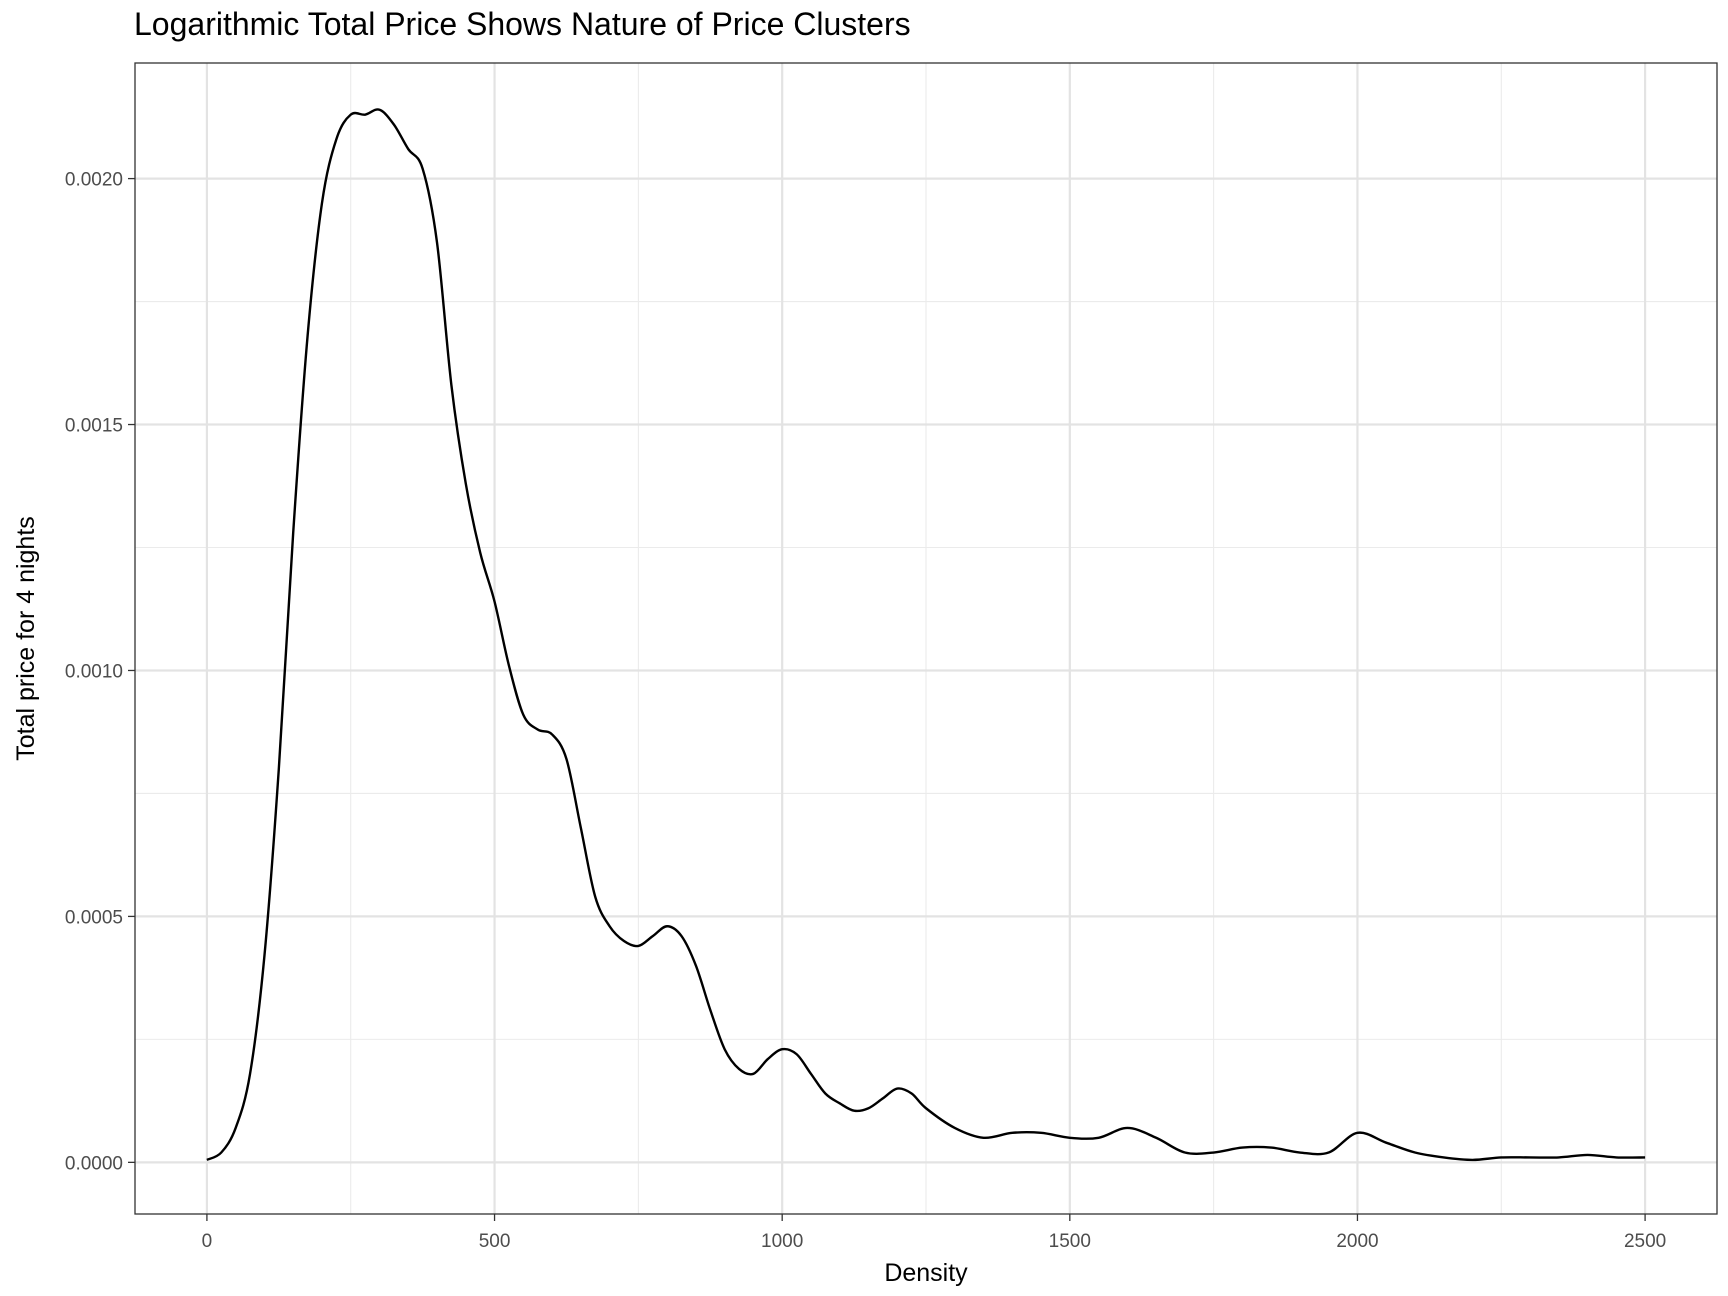 The width and height of the screenshot is (1728, 1296). I want to click on x-tick-label: 0, so click(207, 1241).